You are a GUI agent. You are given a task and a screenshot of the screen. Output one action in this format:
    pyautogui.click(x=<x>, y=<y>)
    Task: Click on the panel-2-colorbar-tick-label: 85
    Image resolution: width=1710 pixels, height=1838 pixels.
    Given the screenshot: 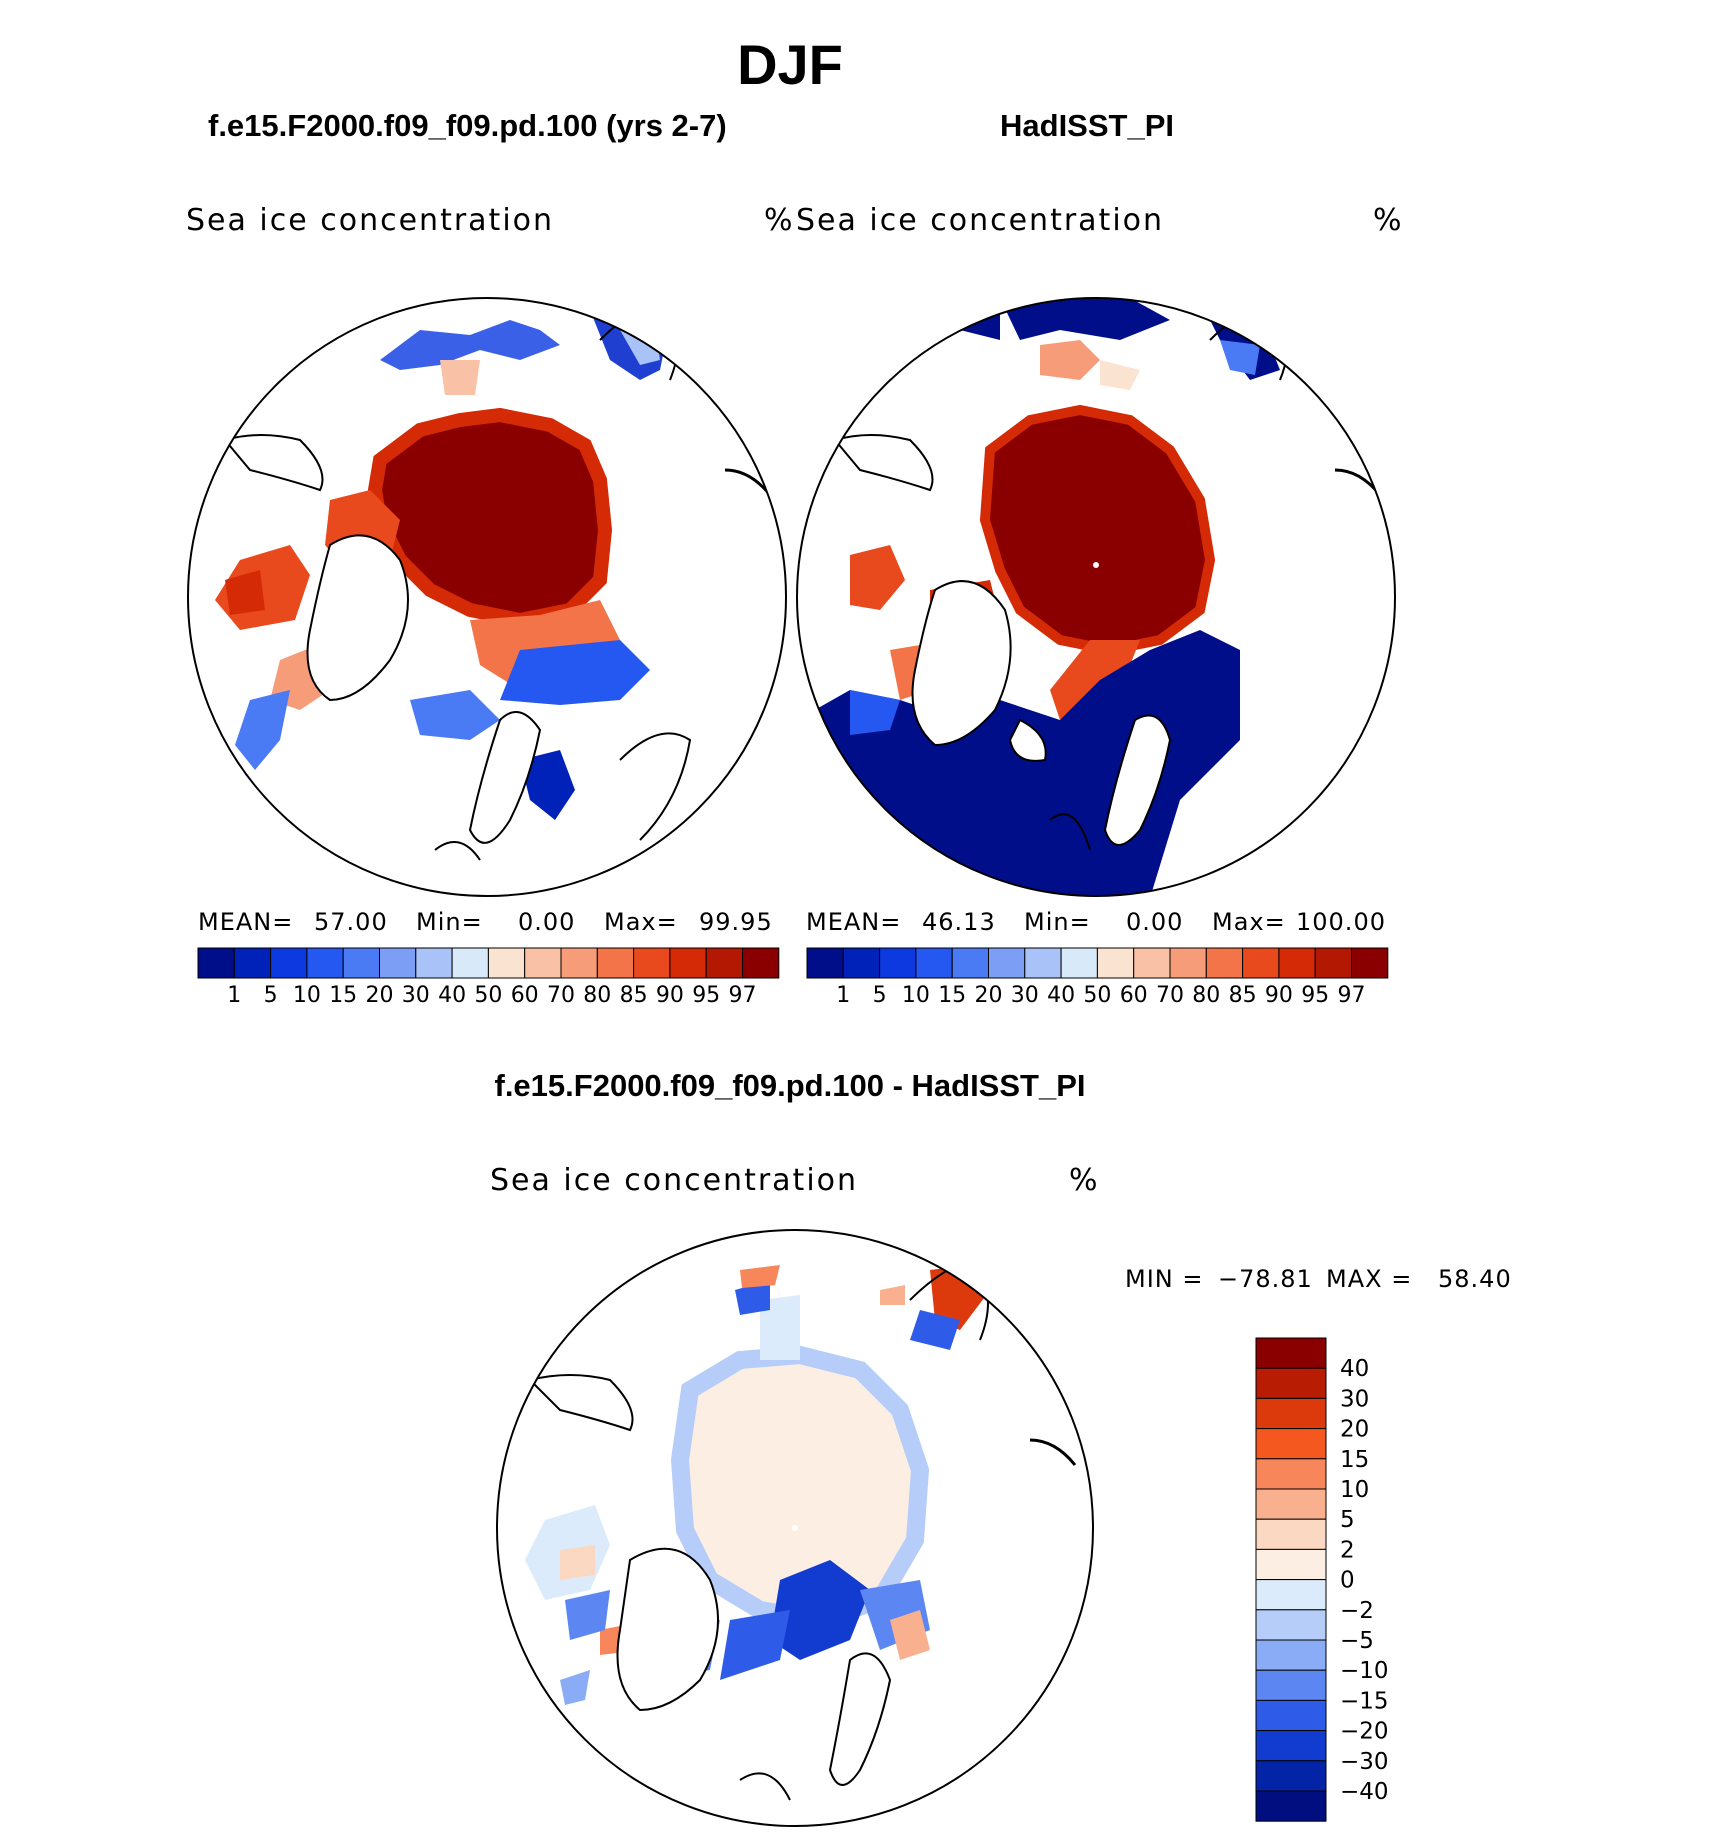 What is the action you would take?
    pyautogui.click(x=1243, y=995)
    